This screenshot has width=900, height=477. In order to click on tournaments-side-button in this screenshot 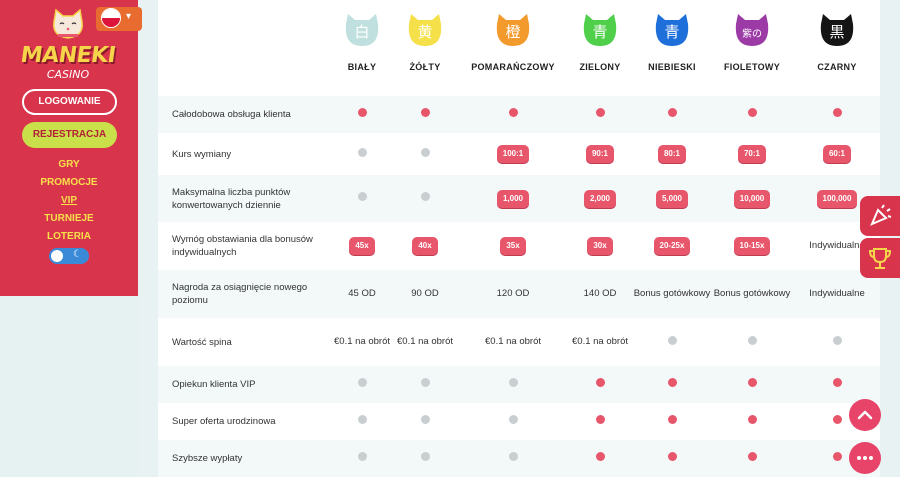, I will do `click(880, 258)`.